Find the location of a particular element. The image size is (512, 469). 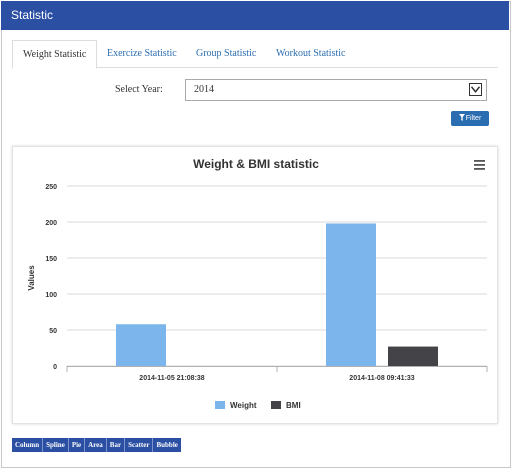

y-tick-labels: 0 50 100 150 200 250 is located at coordinates (51, 277).